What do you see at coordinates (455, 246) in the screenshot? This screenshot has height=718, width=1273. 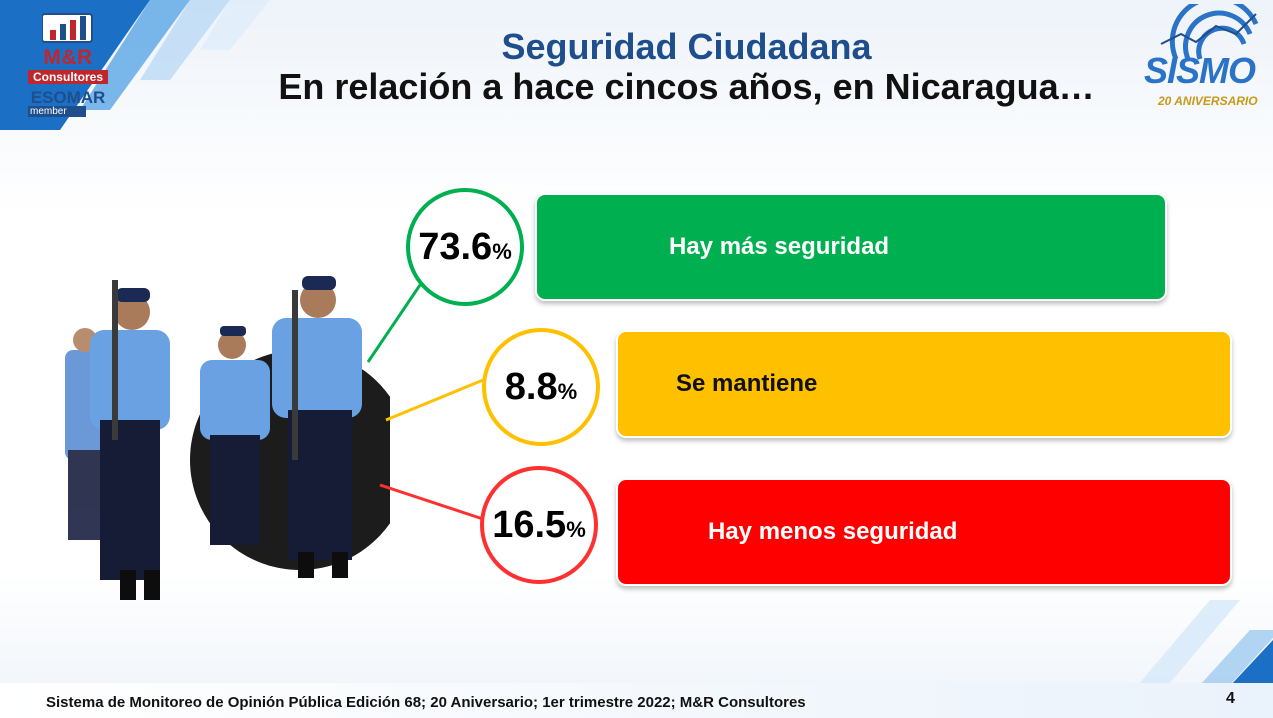 I see `percent-value: 73.6` at bounding box center [455, 246].